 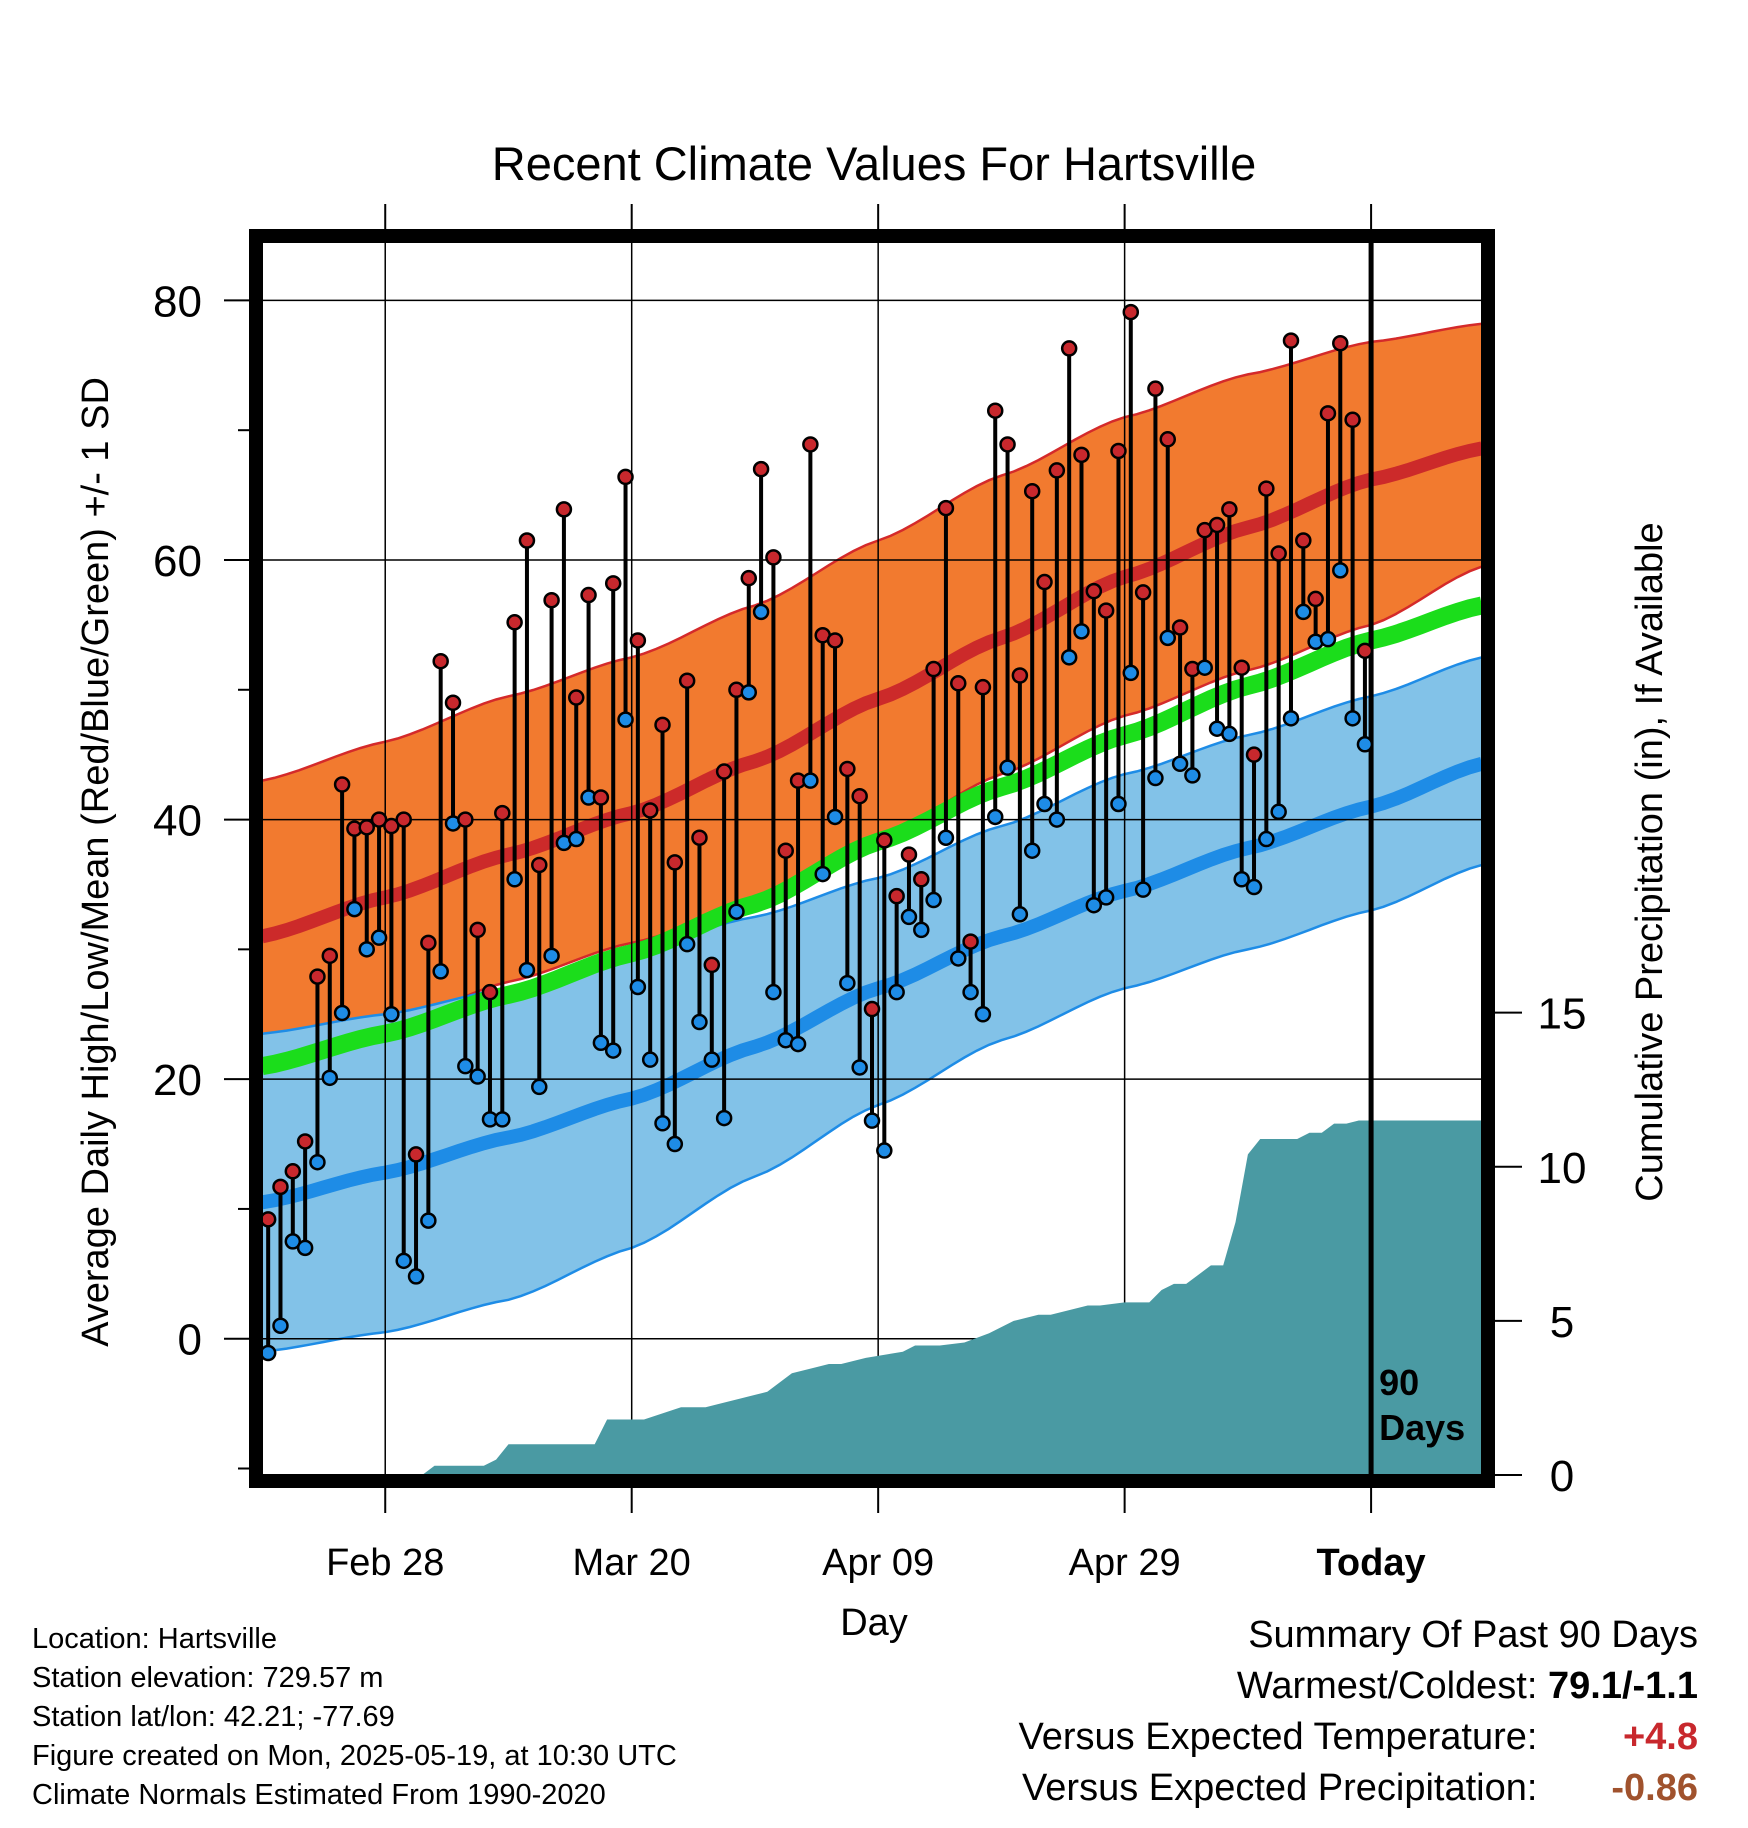 I want to click on y-tick-label: 20, so click(x=177, y=1080).